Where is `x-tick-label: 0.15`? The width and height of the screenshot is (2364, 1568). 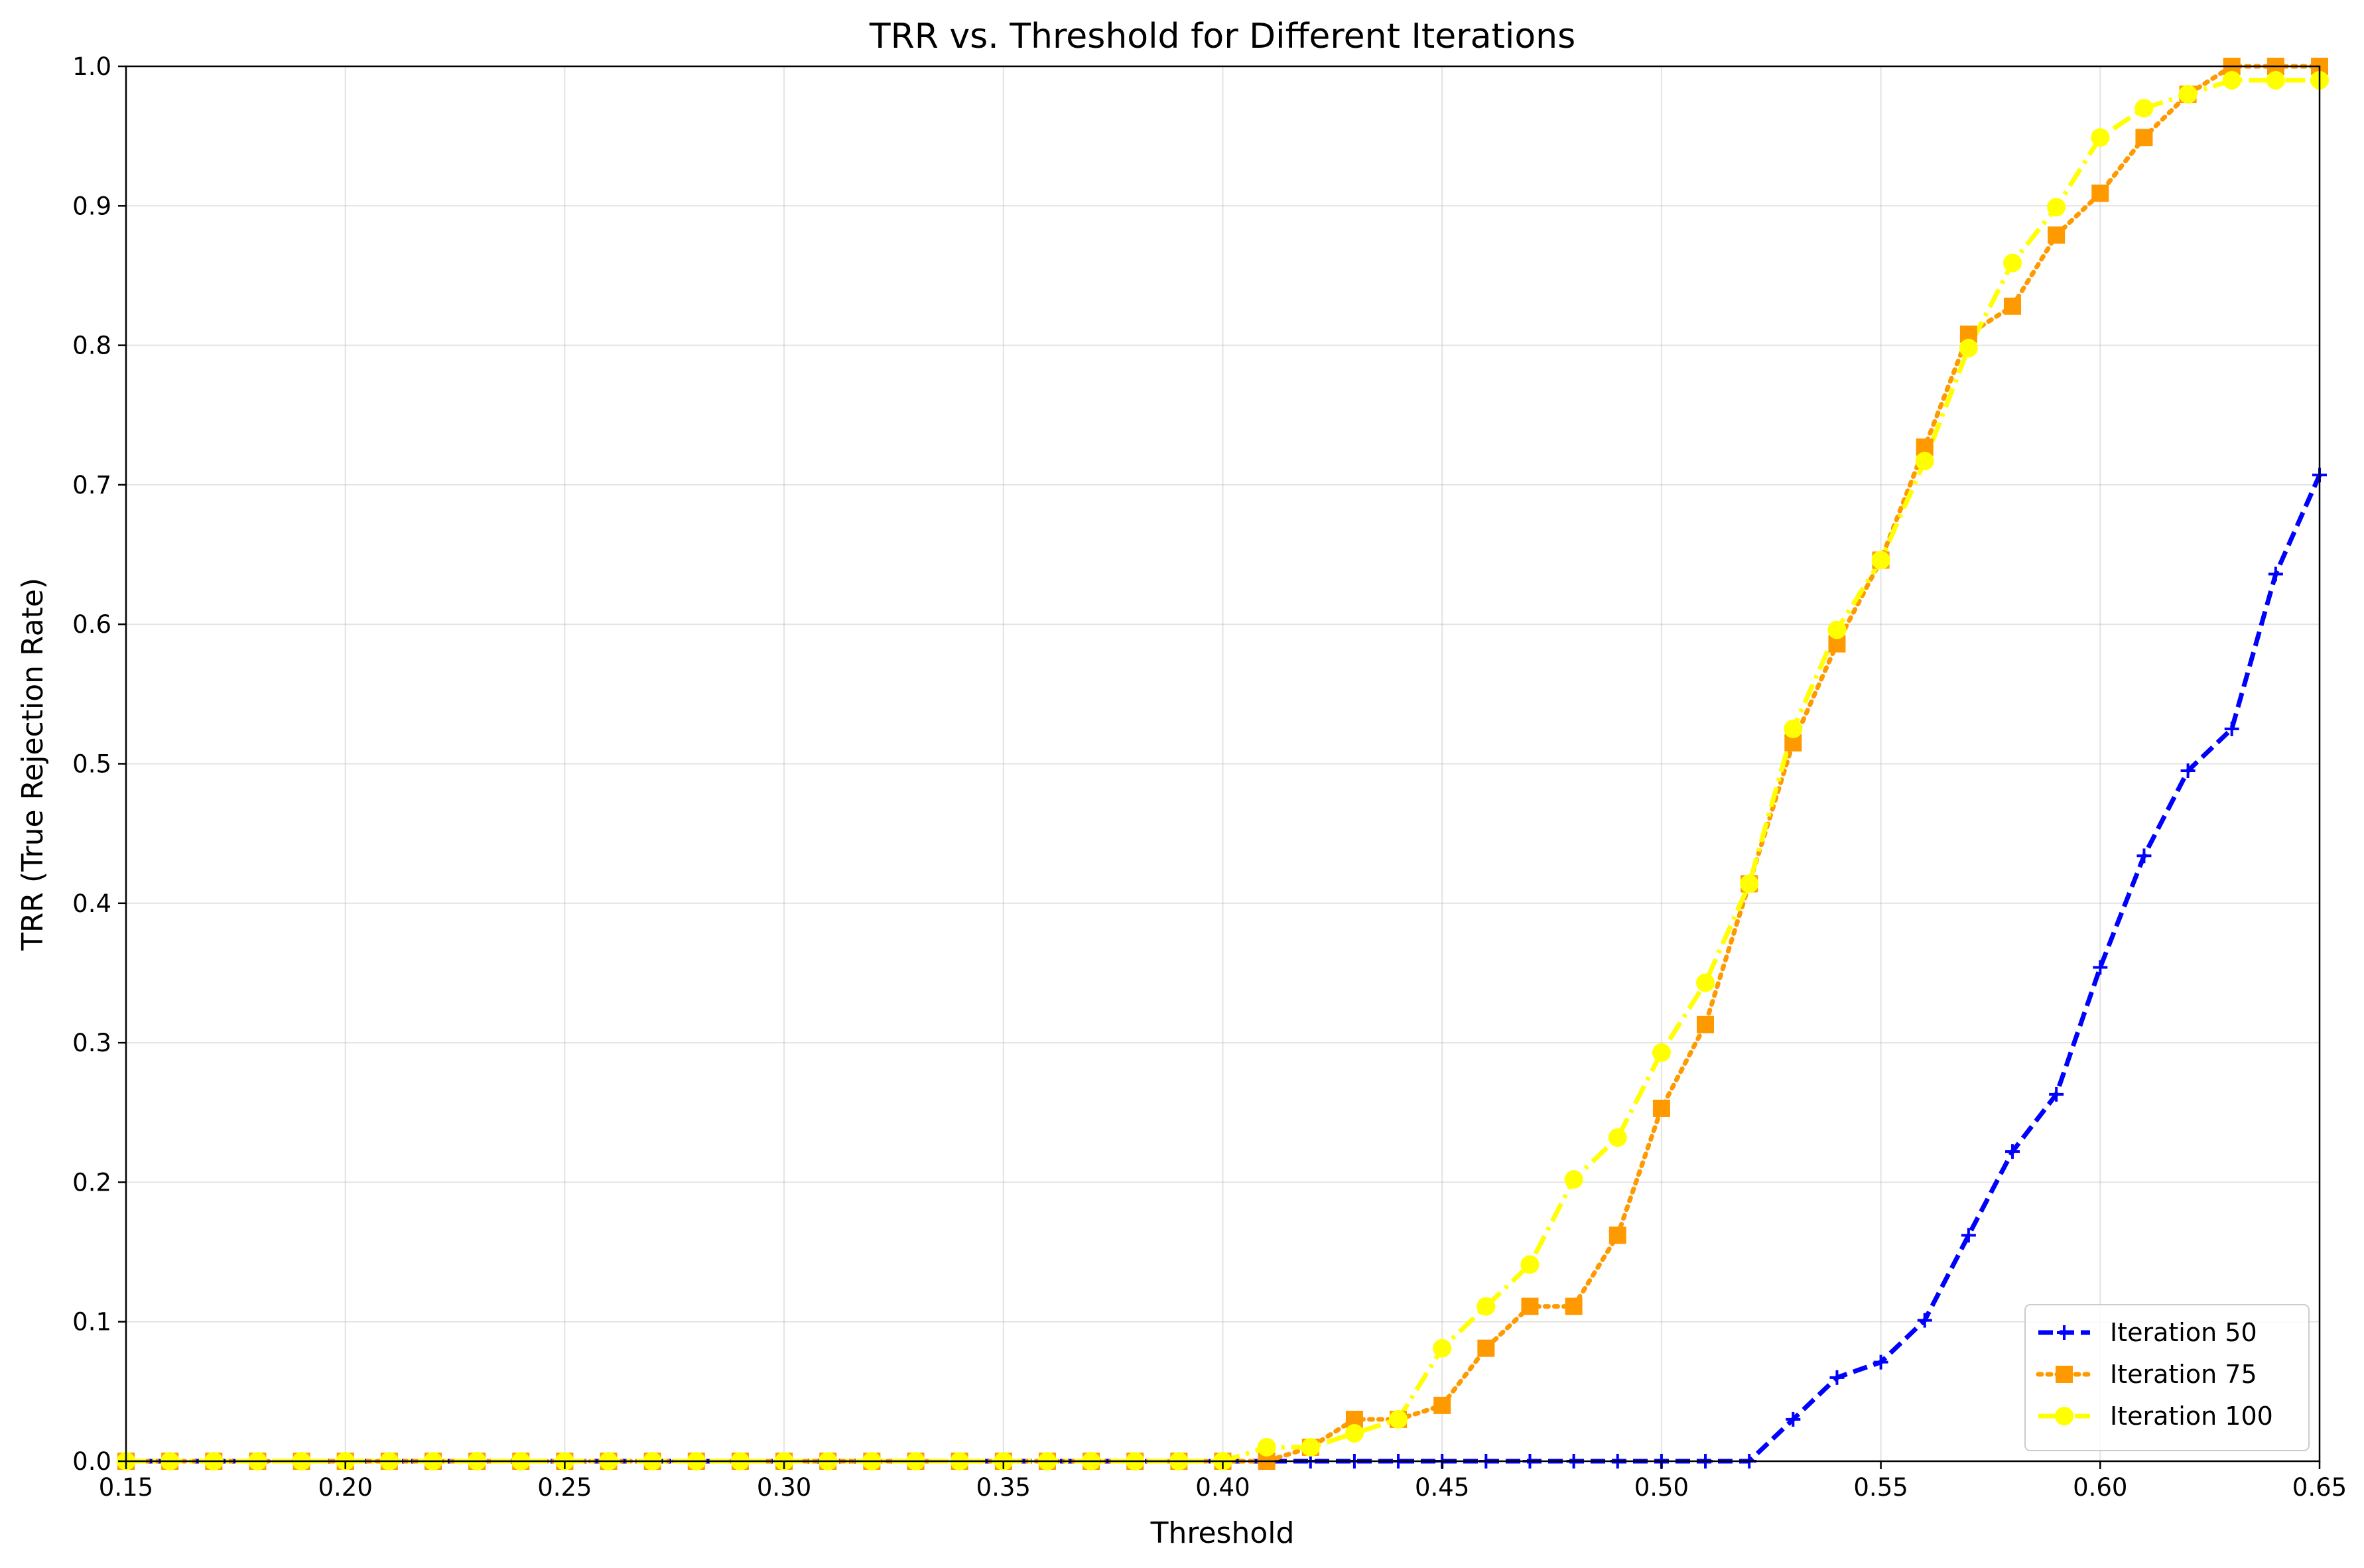 x-tick-label: 0.15 is located at coordinates (126, 1487).